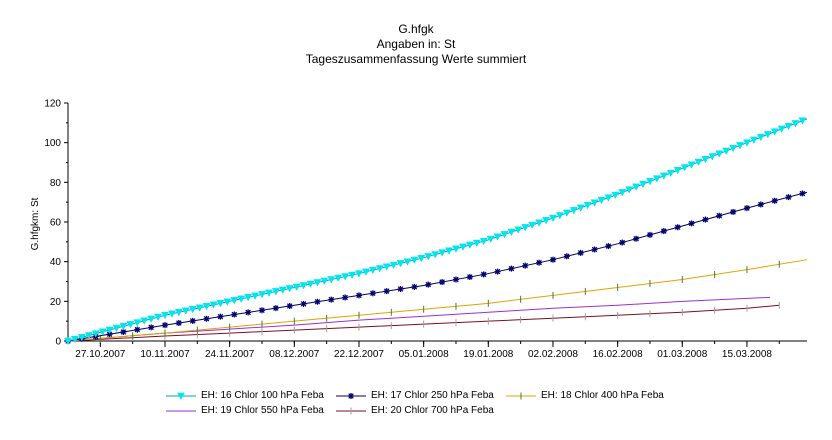 The width and height of the screenshot is (832, 440). I want to click on series-1-marker-52-d2, so click(788, 197).